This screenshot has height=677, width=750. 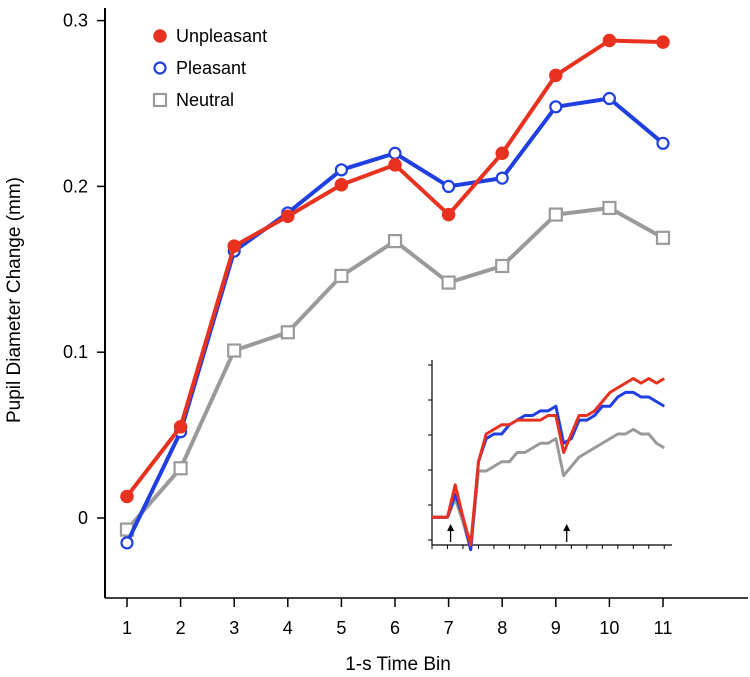 I want to click on legend-label-unpleasant: Unpleasant, so click(x=221, y=36).